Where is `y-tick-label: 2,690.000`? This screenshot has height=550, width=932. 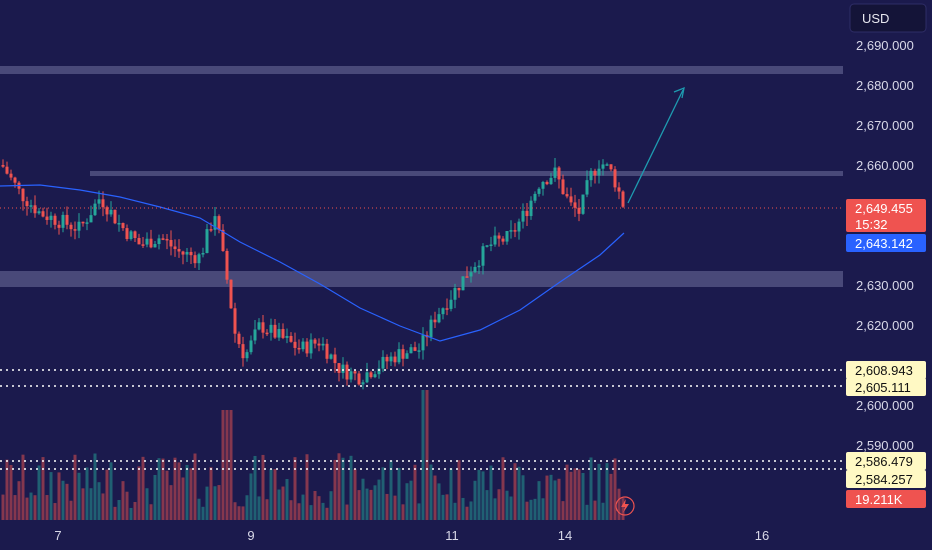
y-tick-label: 2,690.000 is located at coordinates (885, 45).